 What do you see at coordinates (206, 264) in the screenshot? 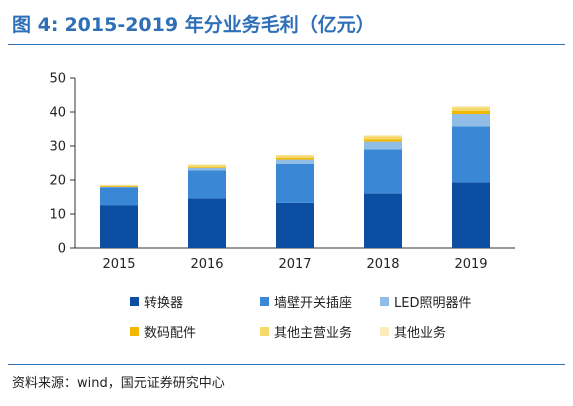
I see `x-tick-label: 2016` at bounding box center [206, 264].